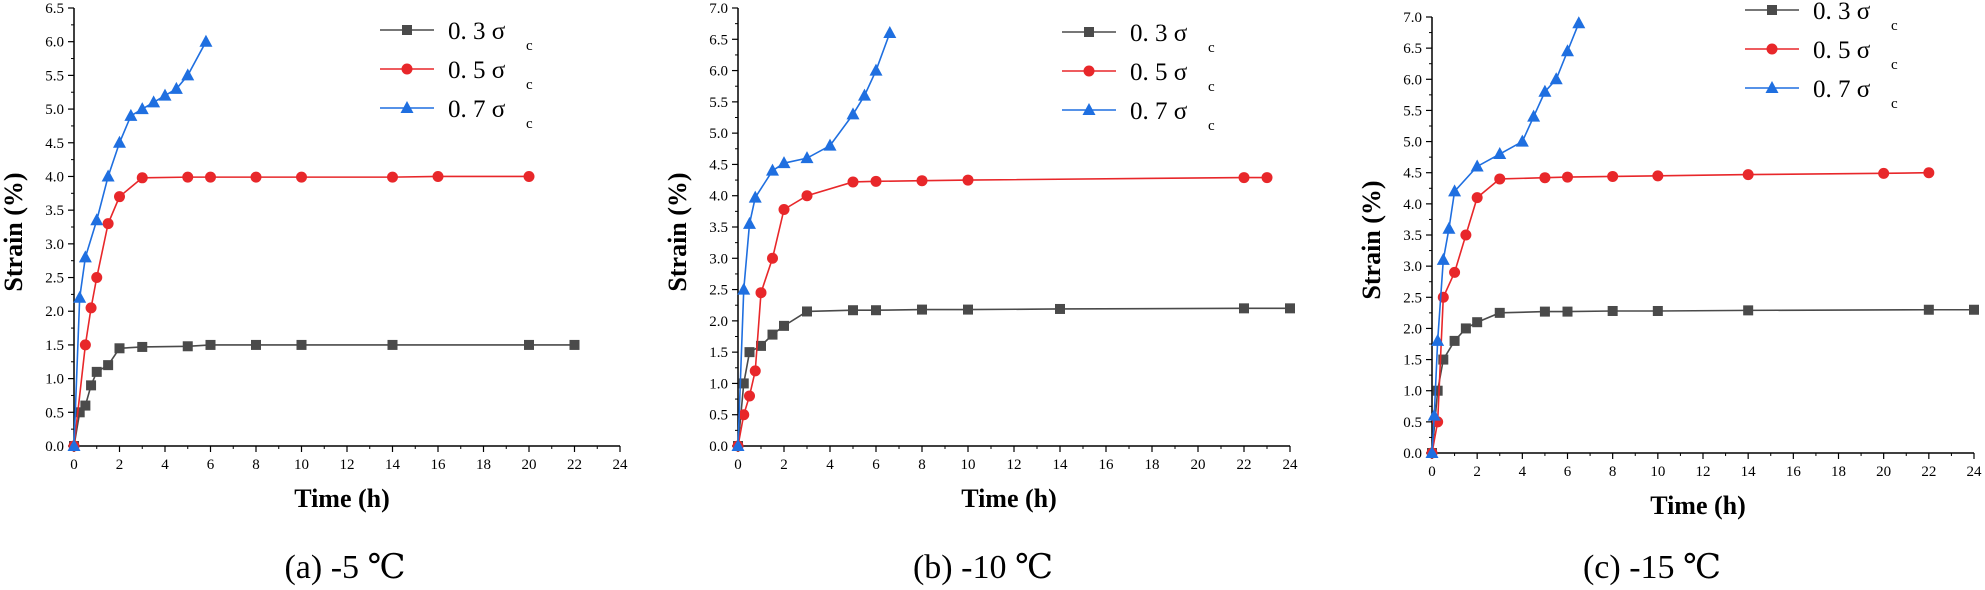 Image resolution: width=1985 pixels, height=590 pixels. I want to click on y-tick-label: 7.0, so click(1412, 18).